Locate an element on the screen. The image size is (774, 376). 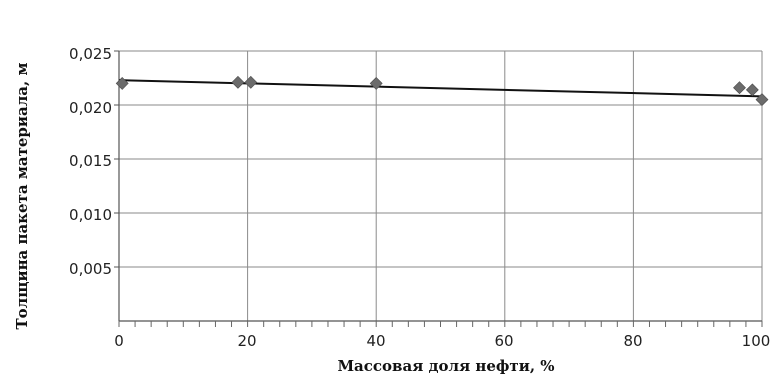
x-tick-label: 0 is located at coordinates (119, 341).